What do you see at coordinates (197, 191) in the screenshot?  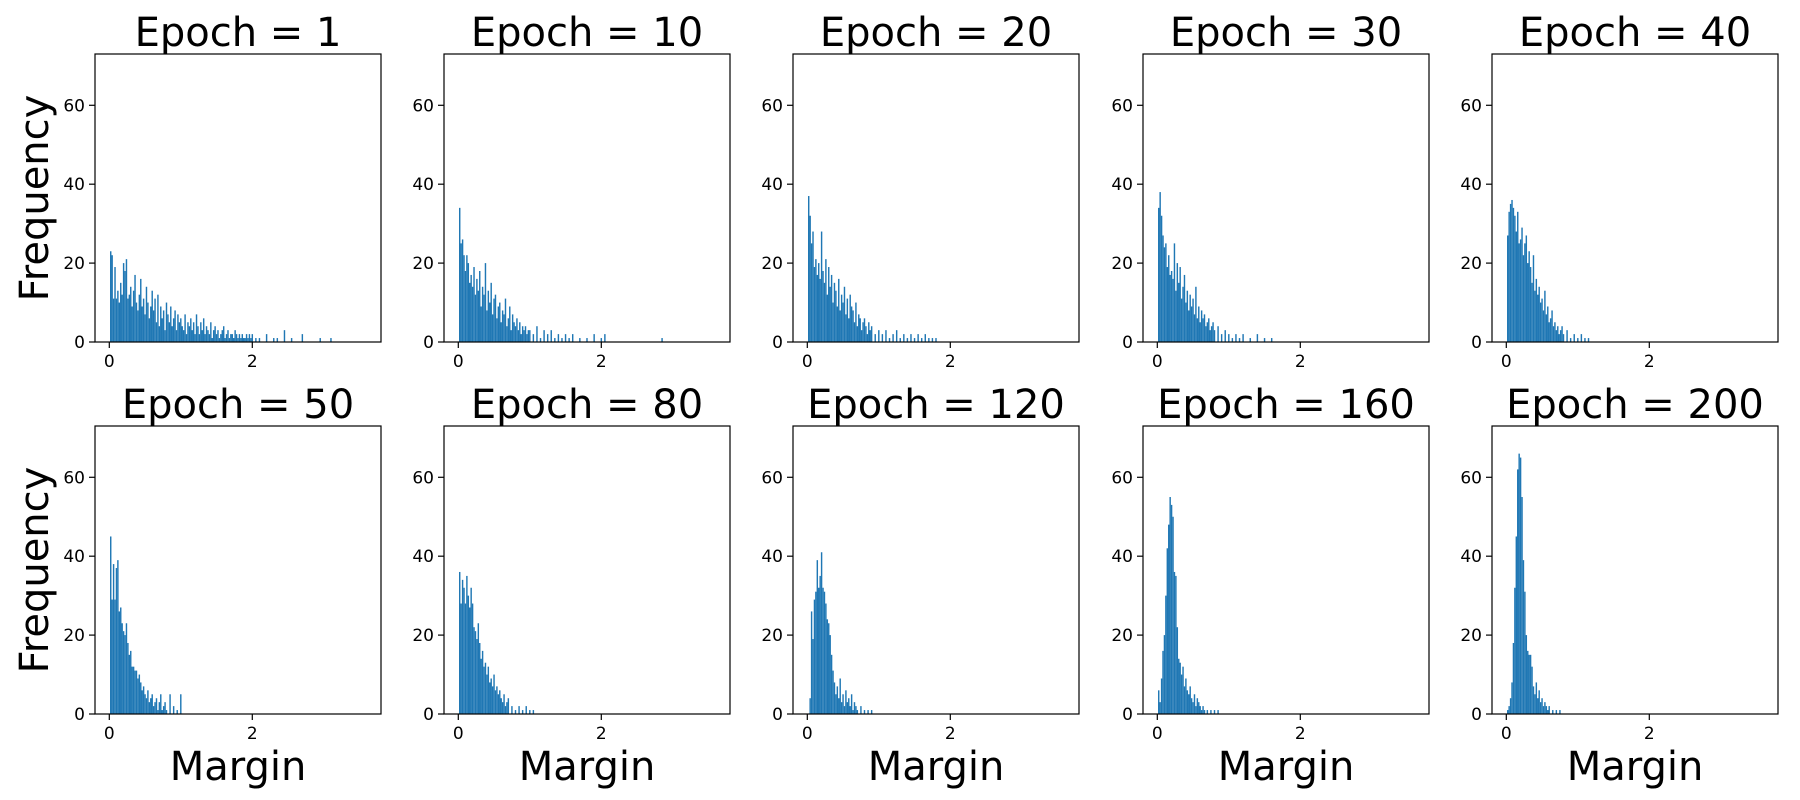 I see `subplot-1: 0 20 40 60 0 2 Epoch = 1 Frequency` at bounding box center [197, 191].